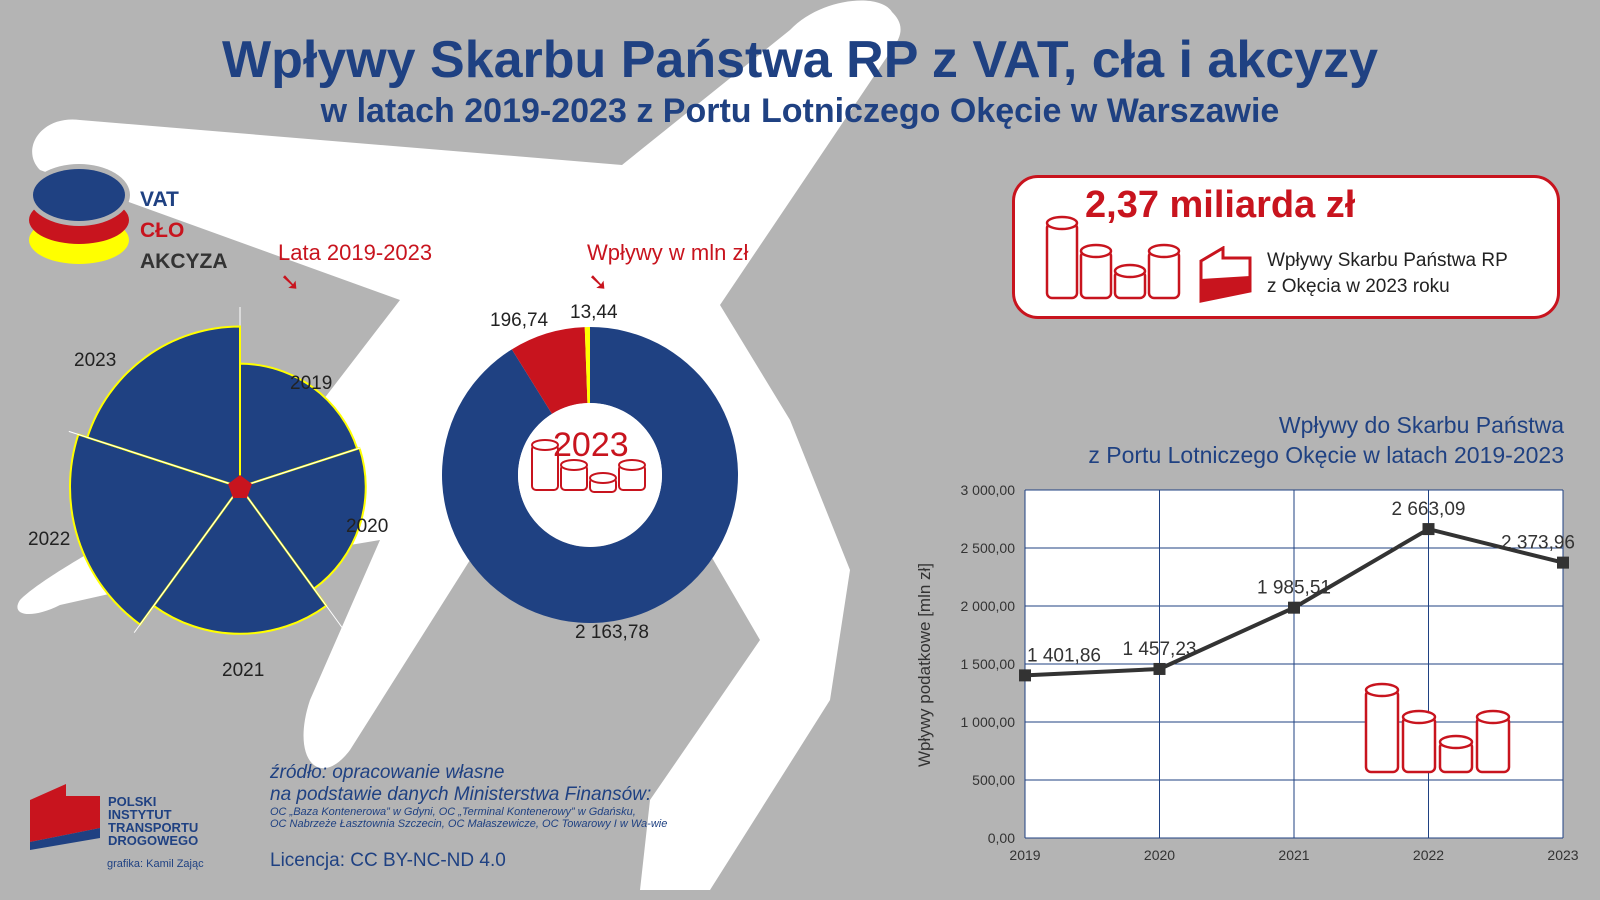 The width and height of the screenshot is (1600, 900). Describe the element at coordinates (988, 548) in the screenshot. I see `y-tick-label: 2 500,00` at that location.